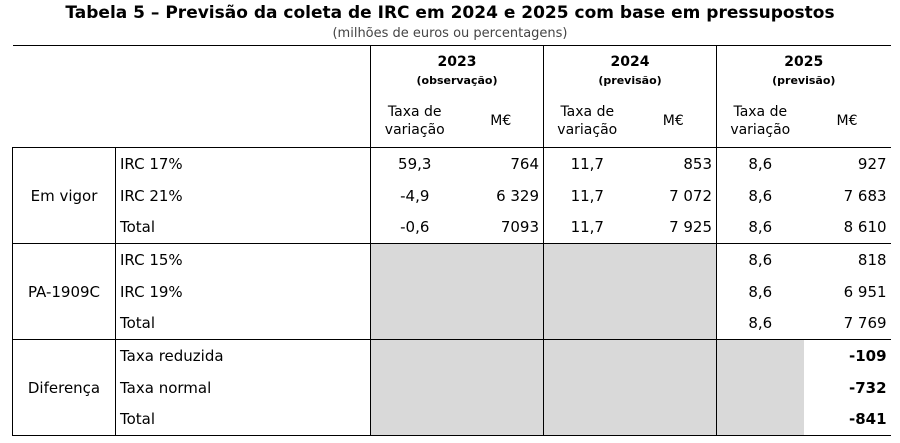 The height and width of the screenshot is (443, 900). What do you see at coordinates (865, 227) in the screenshot?
I see `value-cell: 8 610` at bounding box center [865, 227].